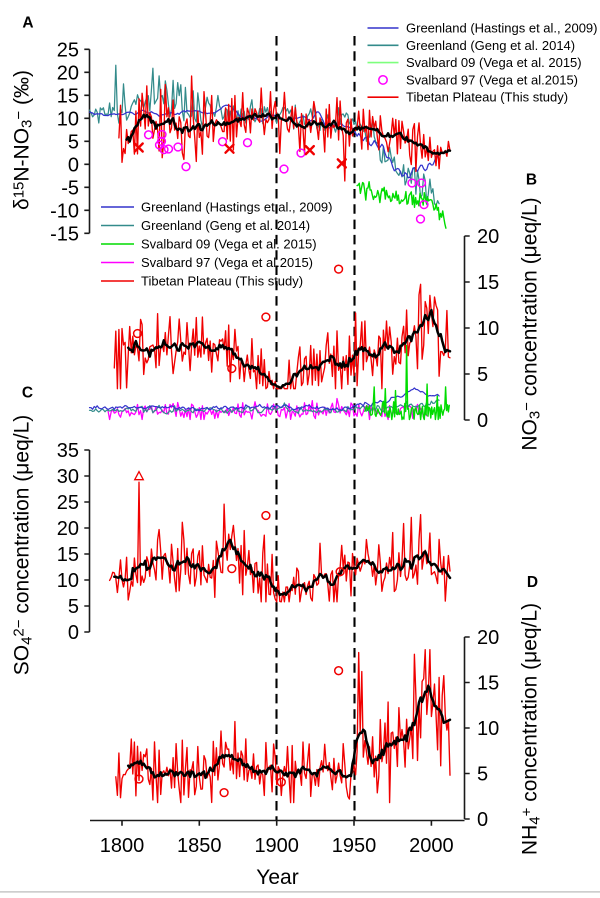 The image size is (600, 898). What do you see at coordinates (70, 188) in the screenshot?
I see `svg-text: -5` at bounding box center [70, 188].